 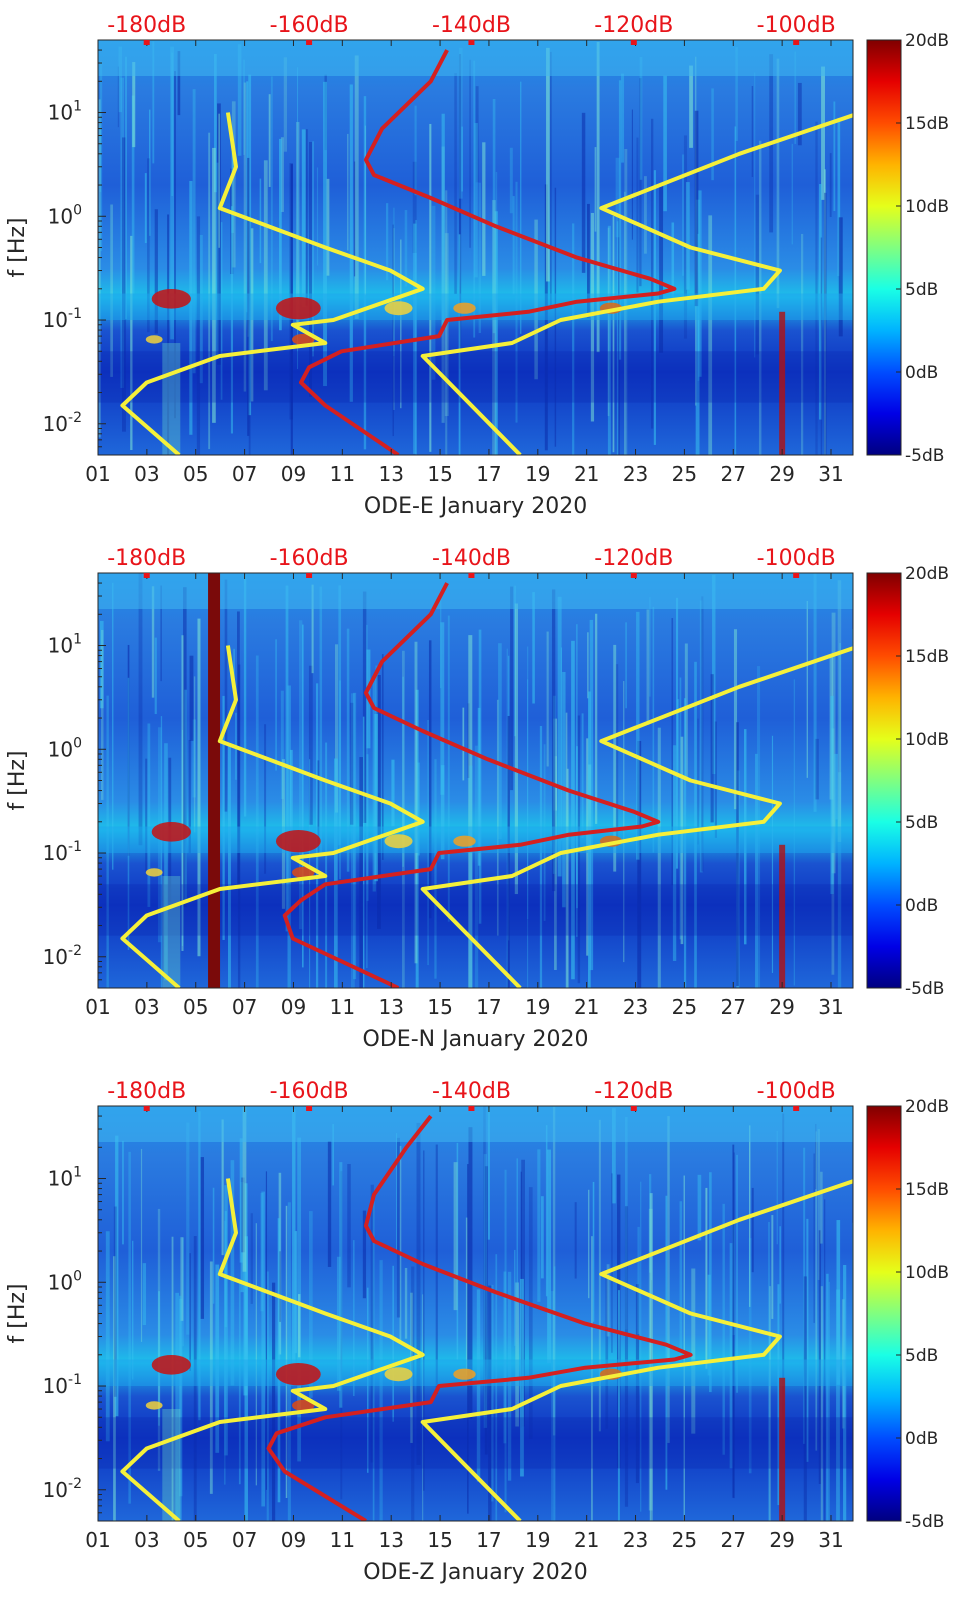 I want to click on heatmap-band-low, so click(x=475, y=1443).